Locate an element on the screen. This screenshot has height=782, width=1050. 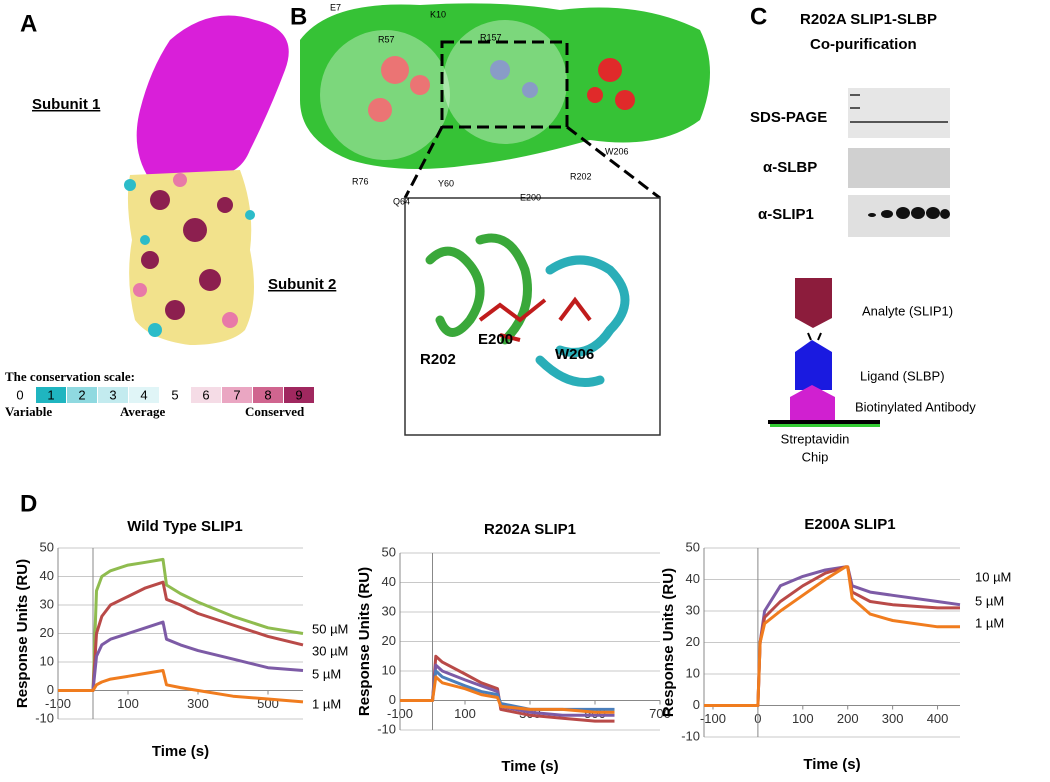
scale-grade: 1 is located at coordinates (50, 394).